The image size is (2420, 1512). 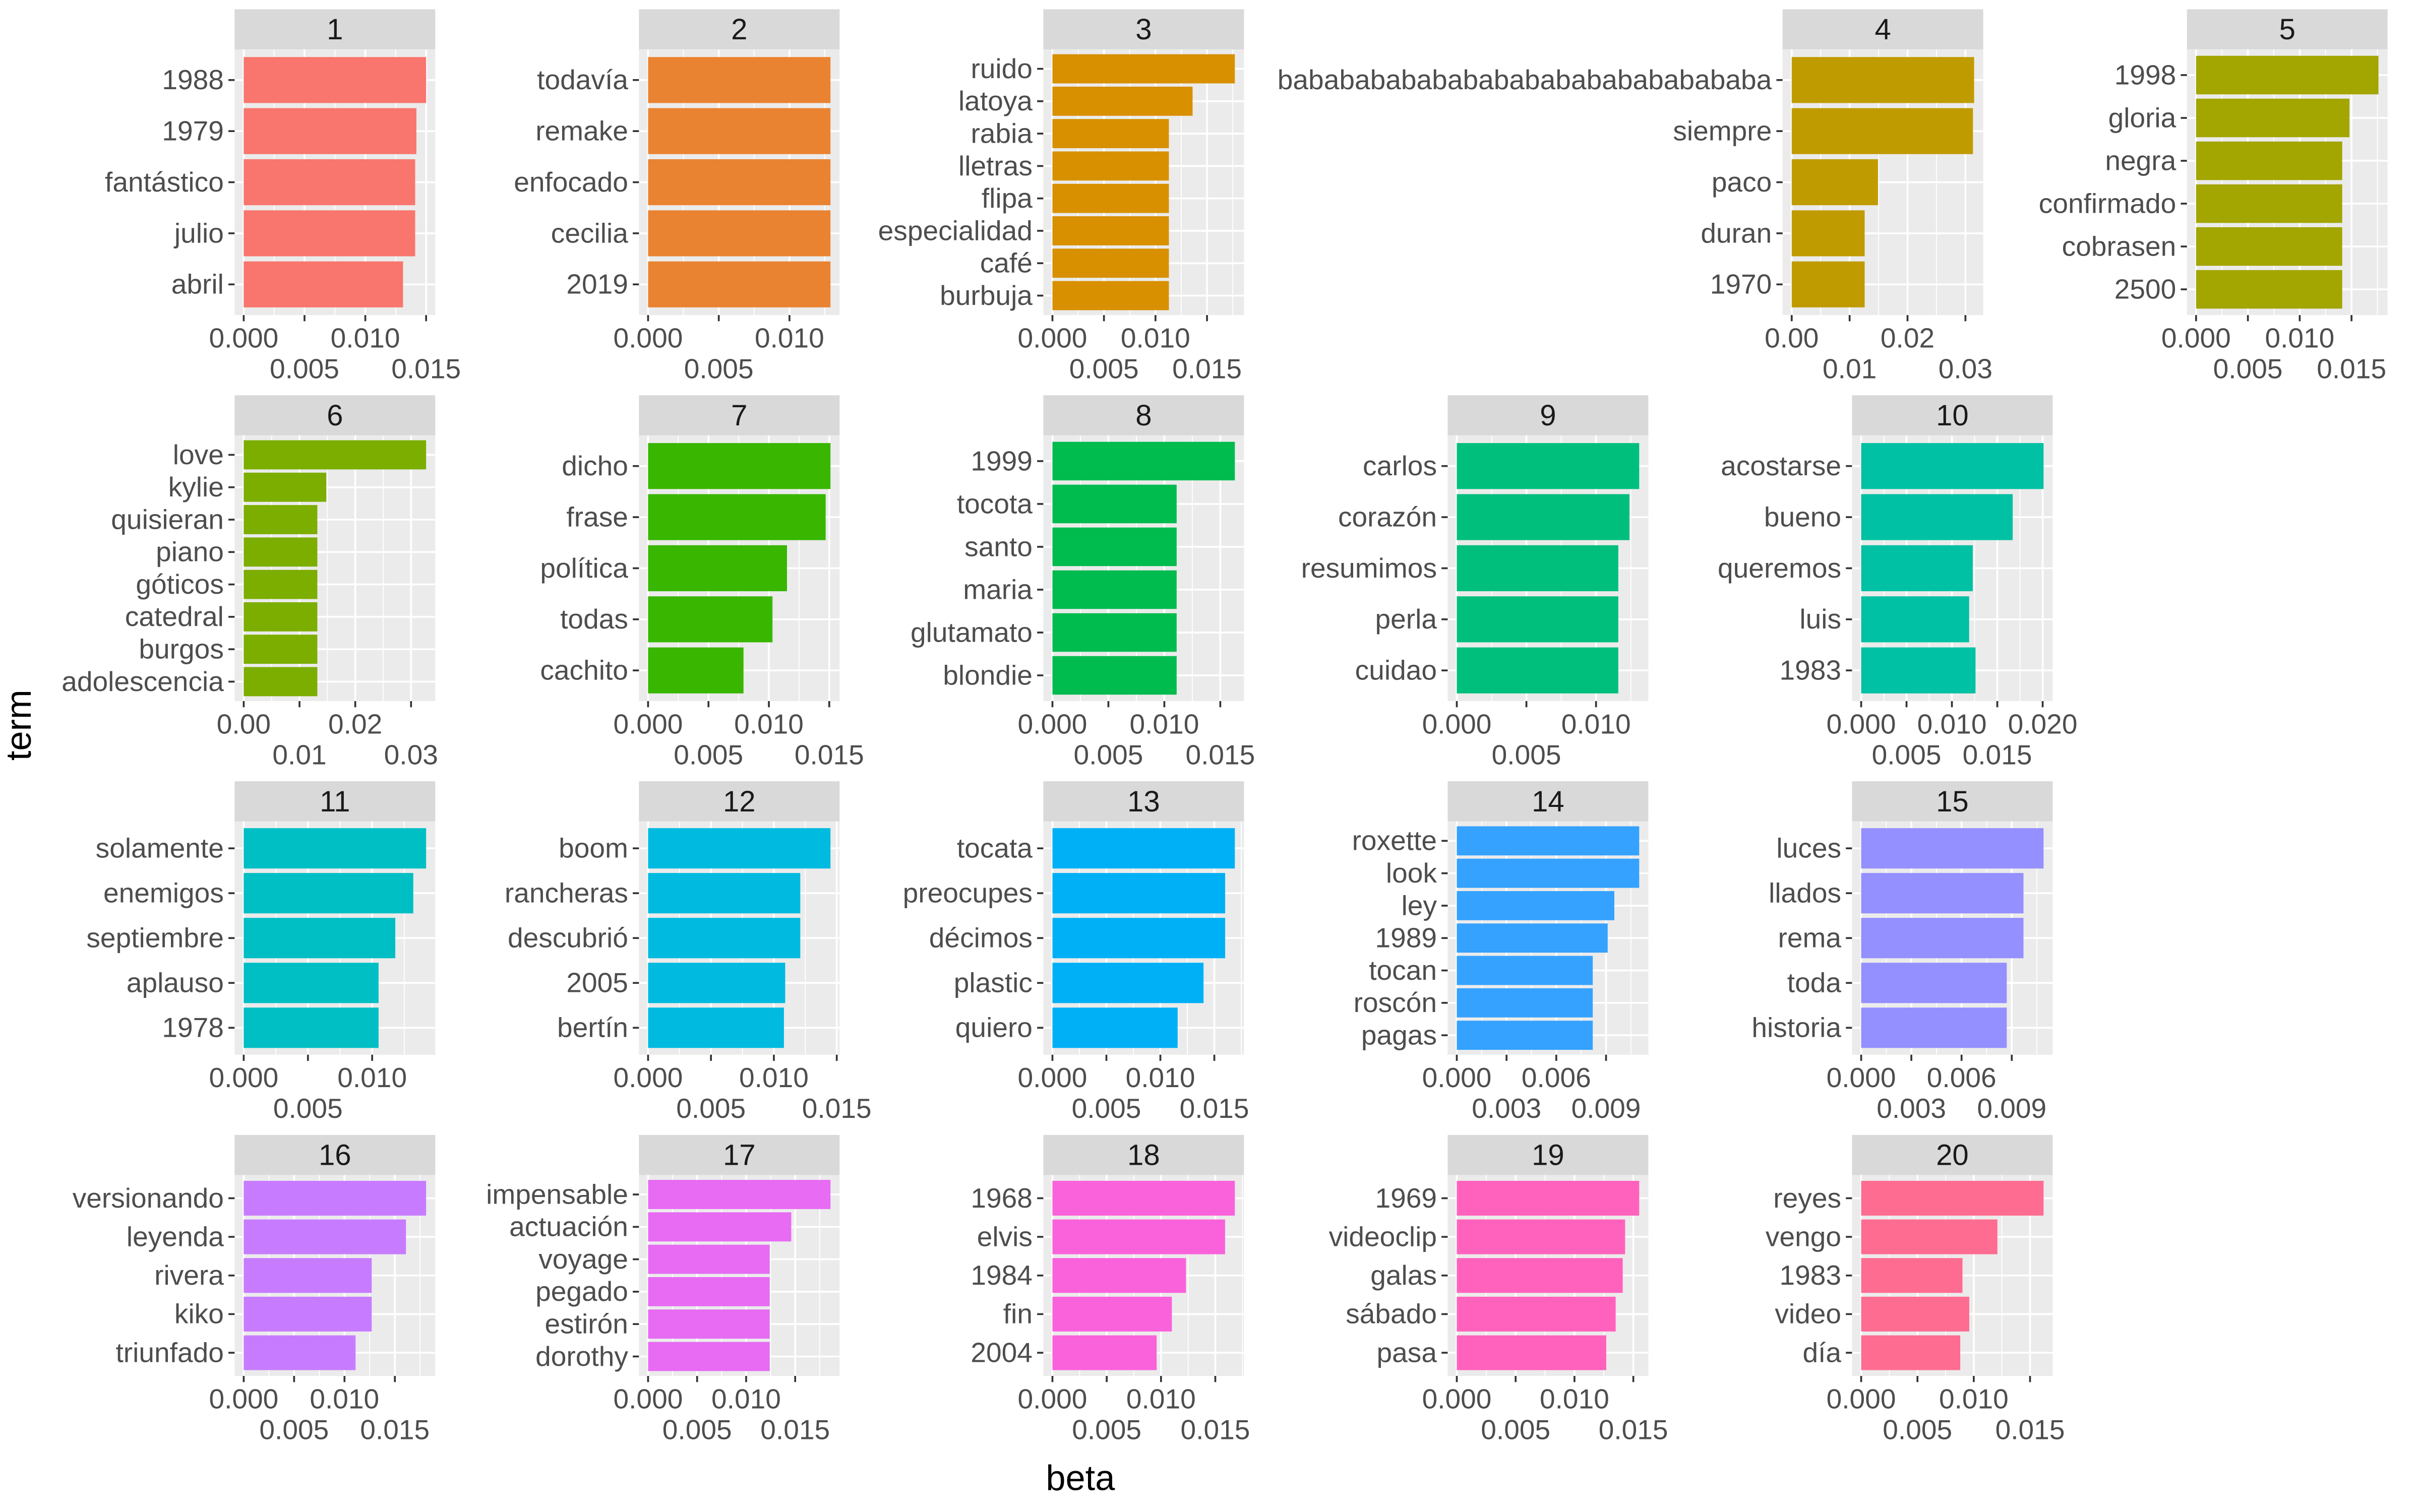 What do you see at coordinates (143, 681) in the screenshot?
I see `y-tick-label: adolescencia` at bounding box center [143, 681].